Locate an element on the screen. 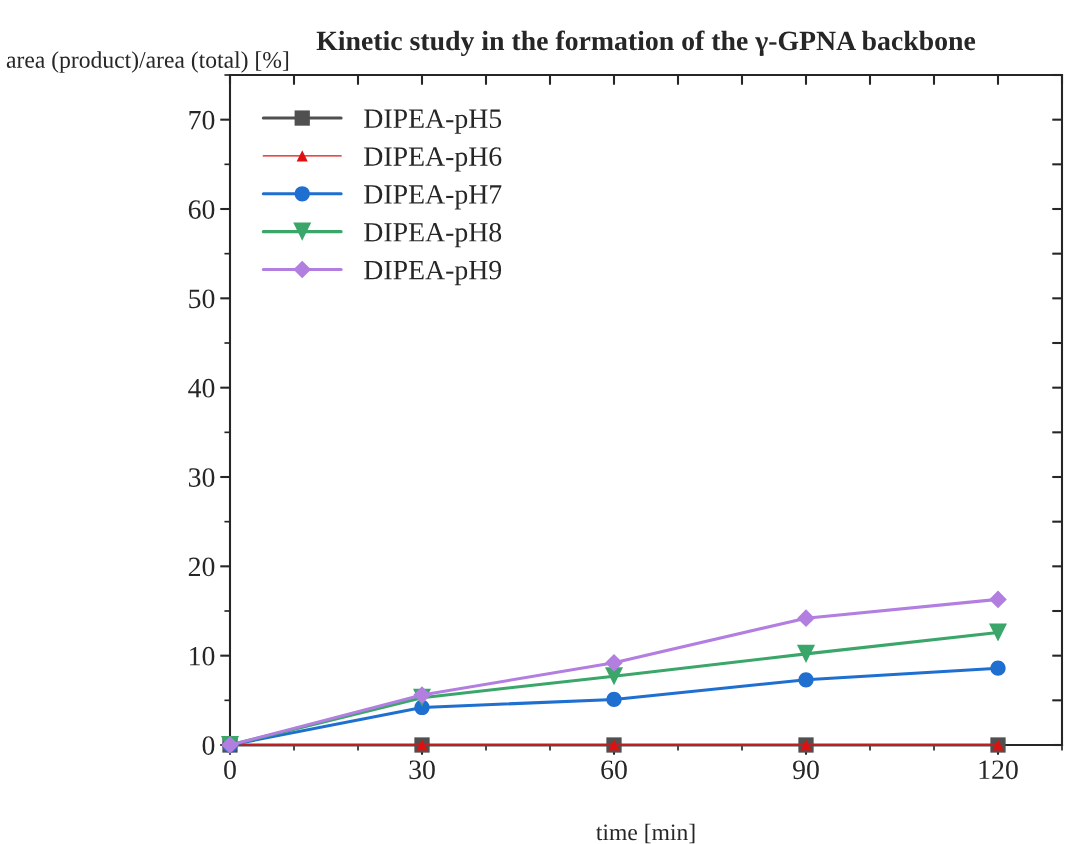 This screenshot has height=844, width=1065. legend-label: DIPEA-pH5 is located at coordinates (433, 121).